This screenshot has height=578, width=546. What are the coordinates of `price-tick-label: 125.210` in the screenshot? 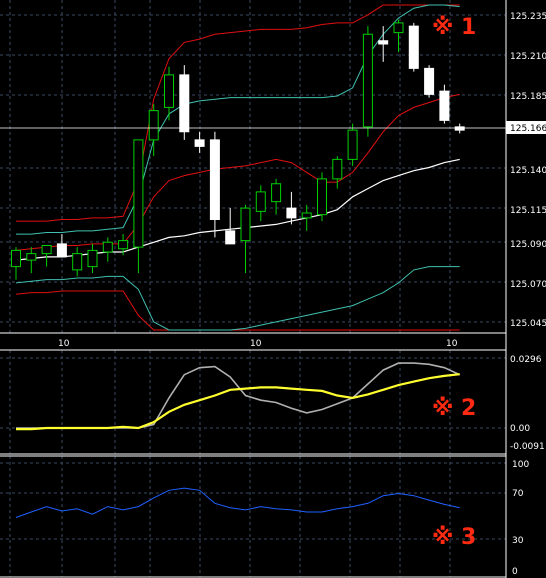 It's located at (528, 57).